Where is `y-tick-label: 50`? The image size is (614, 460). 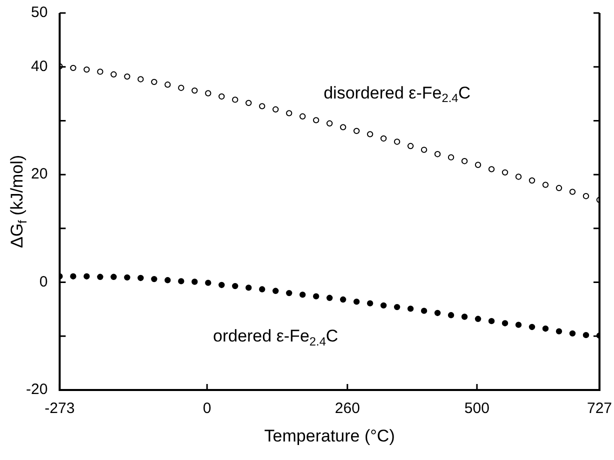 y-tick-label: 50 is located at coordinates (39, 13).